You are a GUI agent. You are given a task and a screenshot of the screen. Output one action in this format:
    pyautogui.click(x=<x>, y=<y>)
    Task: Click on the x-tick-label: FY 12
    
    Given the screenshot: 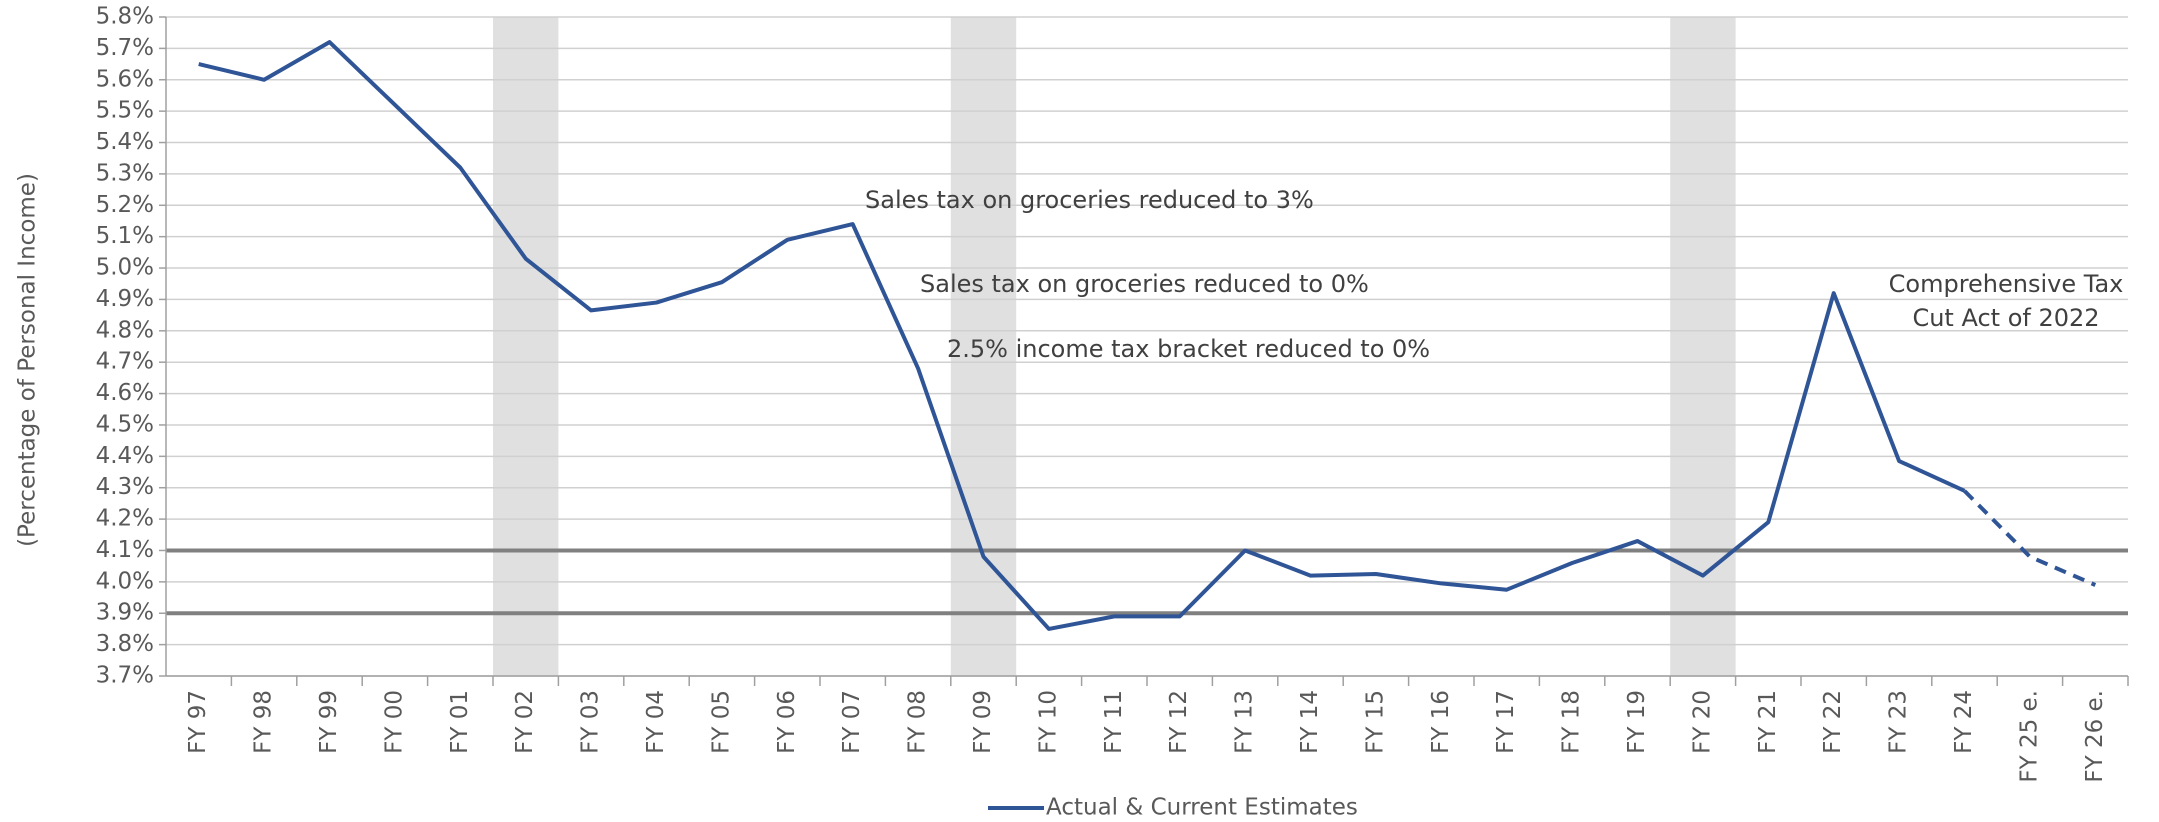 What is the action you would take?
    pyautogui.click(x=1179, y=722)
    